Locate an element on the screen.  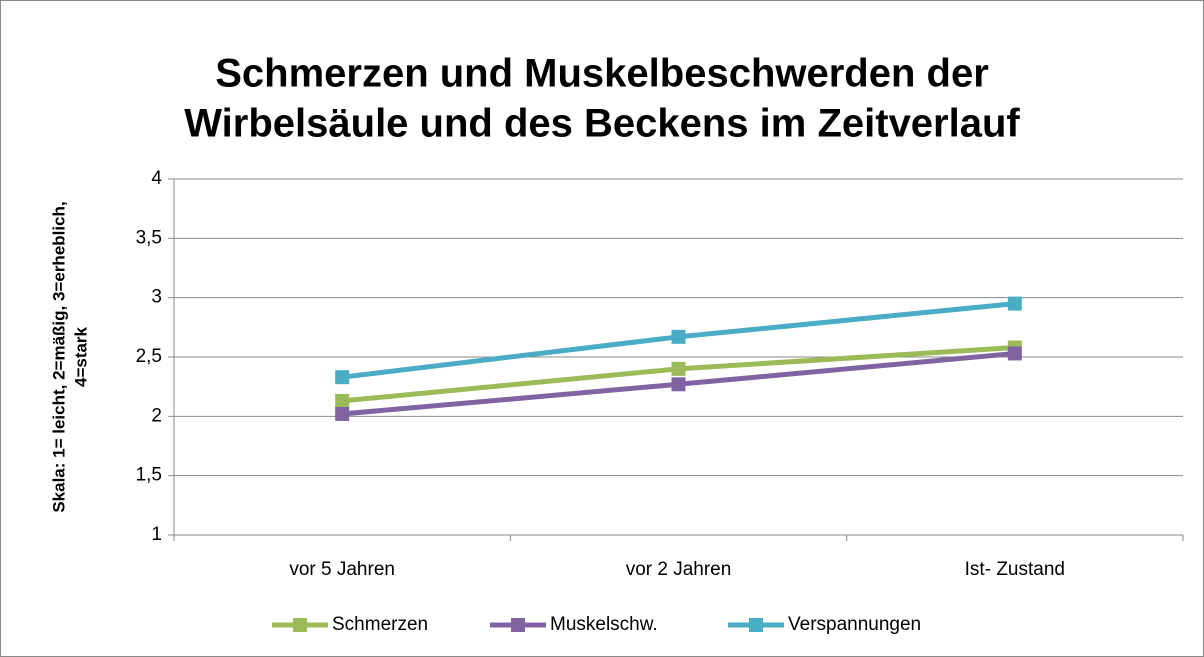
x-tick-label: vor 5 Jahren is located at coordinates (342, 569).